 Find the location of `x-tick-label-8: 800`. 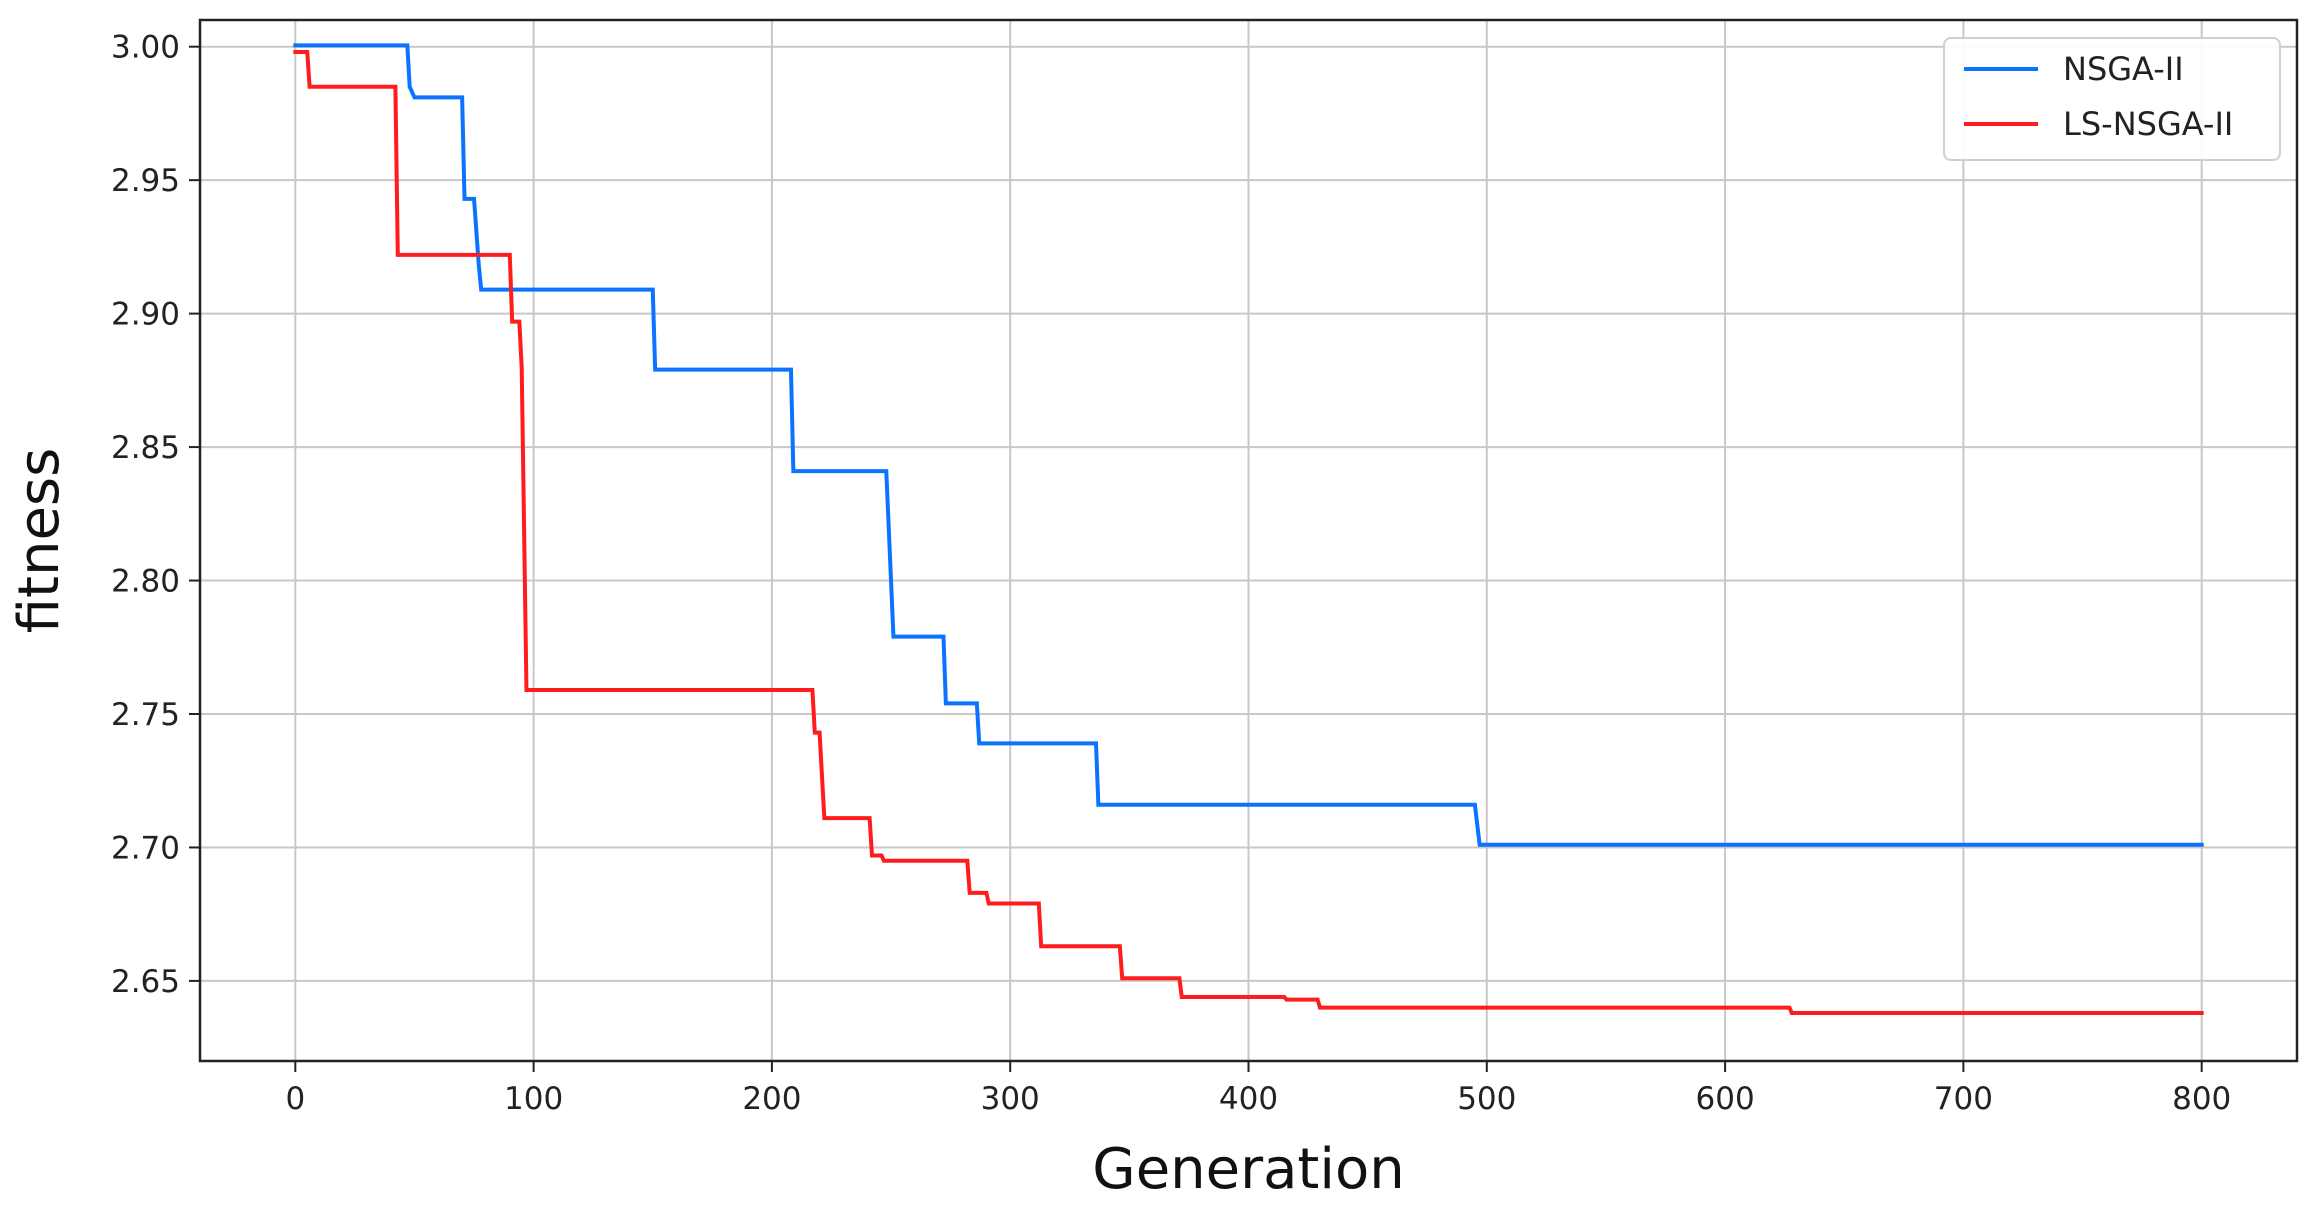

x-tick-label-8: 800 is located at coordinates (2201, 1099).